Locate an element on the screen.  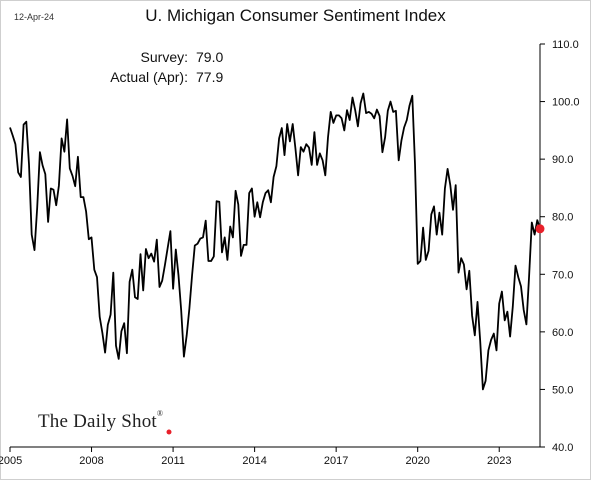
actual-label: Actual (Apr): is located at coordinates (149, 77).